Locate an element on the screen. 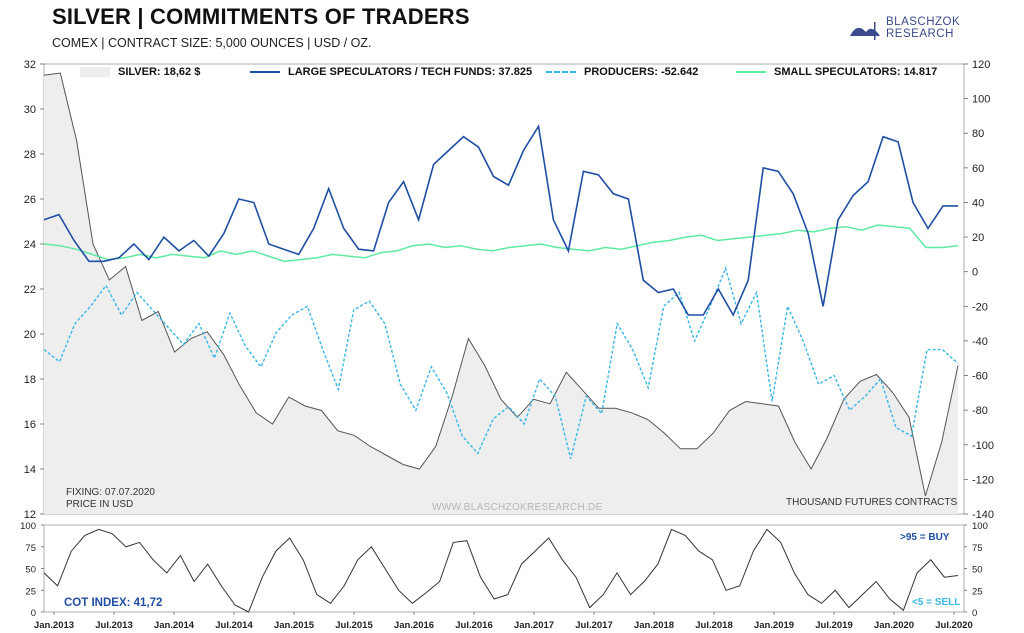 The image size is (1024, 633). right-axis-tick-label: 40 is located at coordinates (978, 203).